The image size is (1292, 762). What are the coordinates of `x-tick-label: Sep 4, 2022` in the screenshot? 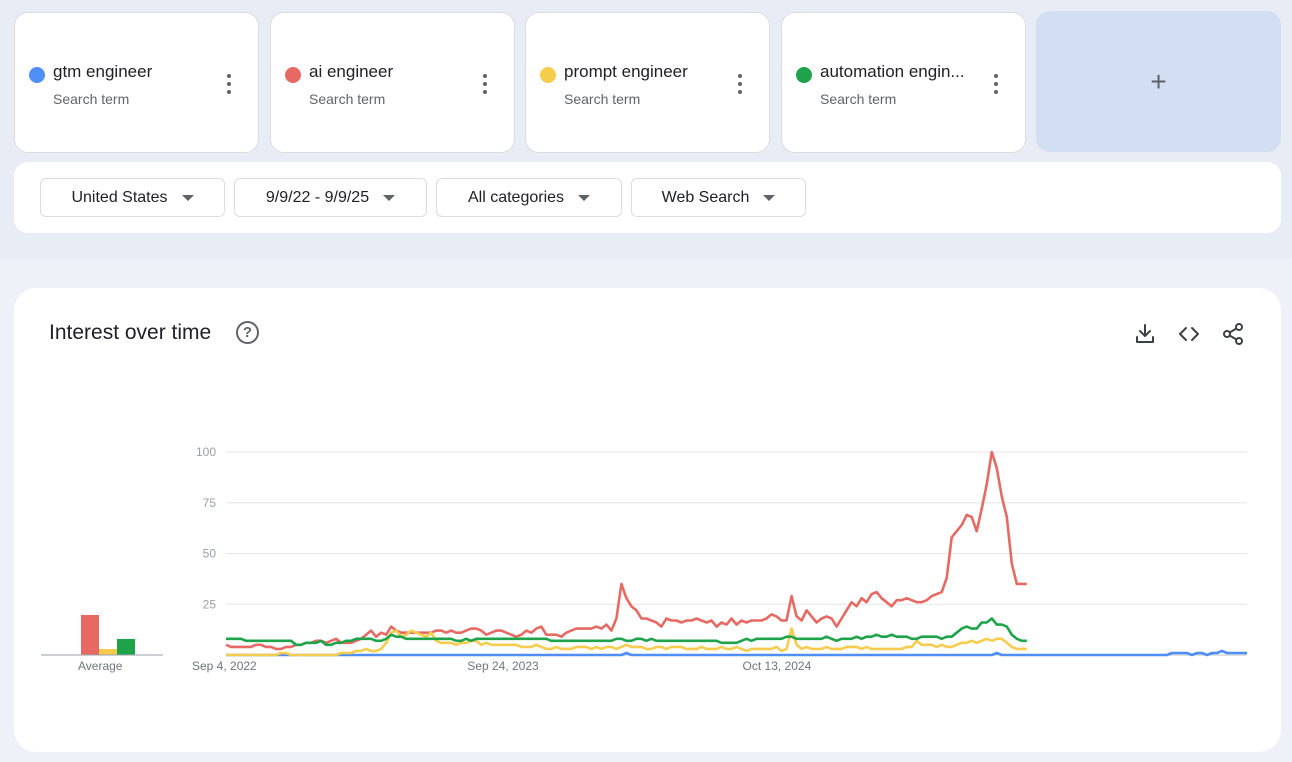 It's located at (224, 666).